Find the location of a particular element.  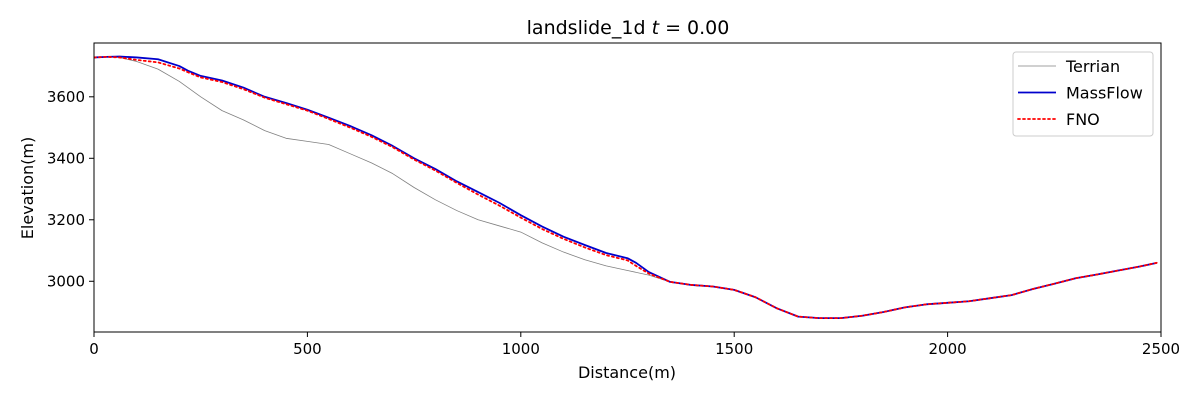

legend: Terrian MassFlow FNO is located at coordinates (1083, 94).